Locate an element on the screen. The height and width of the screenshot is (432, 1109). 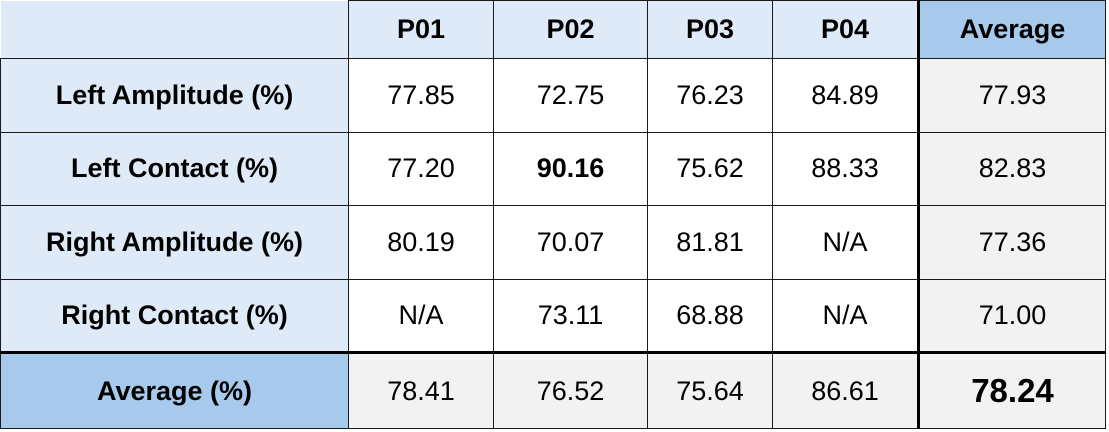
table-cell: 68.88 is located at coordinates (710, 315).